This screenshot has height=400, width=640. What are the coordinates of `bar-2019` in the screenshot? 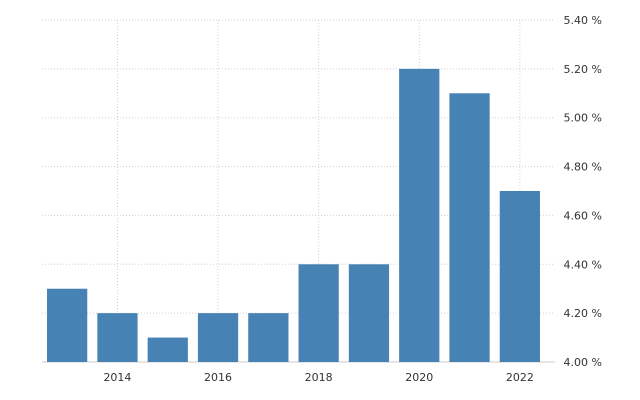 It's located at (369, 313).